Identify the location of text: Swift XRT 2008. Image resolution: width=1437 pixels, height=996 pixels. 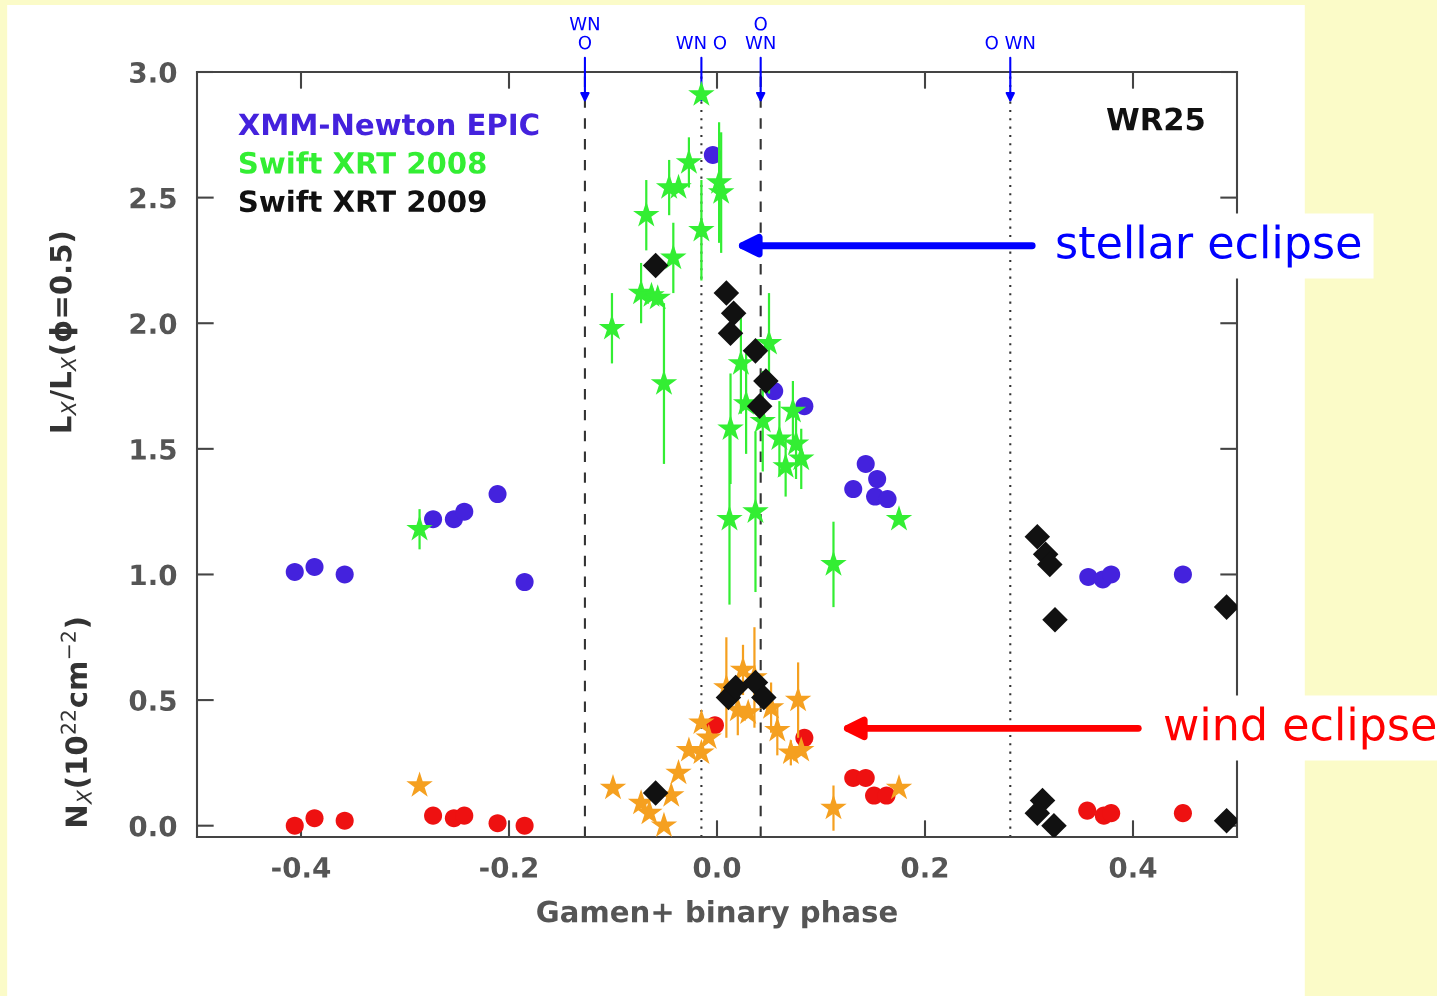
(362, 162).